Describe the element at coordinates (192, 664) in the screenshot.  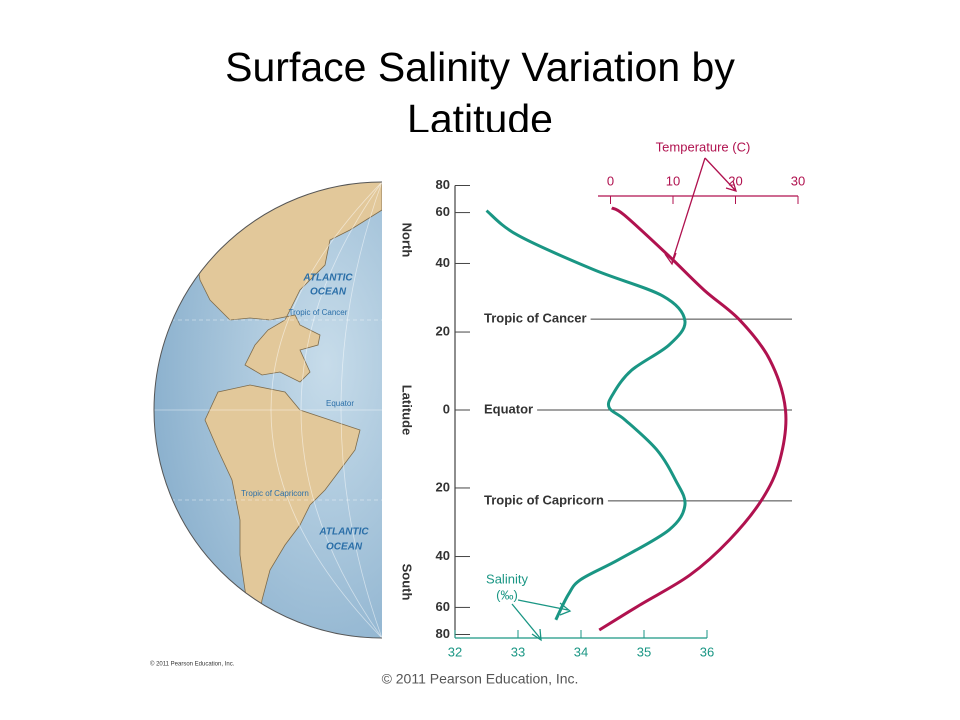
I see `figure-credit: © 2011 Pearson Education, Inc.` at that location.